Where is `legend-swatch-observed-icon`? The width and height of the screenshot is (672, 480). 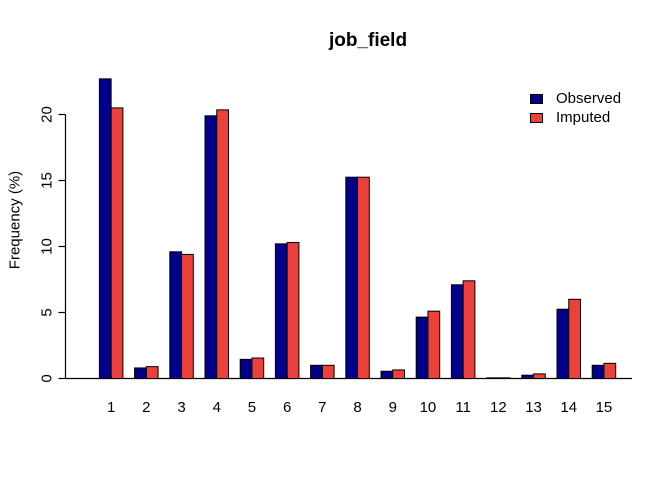 legend-swatch-observed-icon is located at coordinates (536, 98).